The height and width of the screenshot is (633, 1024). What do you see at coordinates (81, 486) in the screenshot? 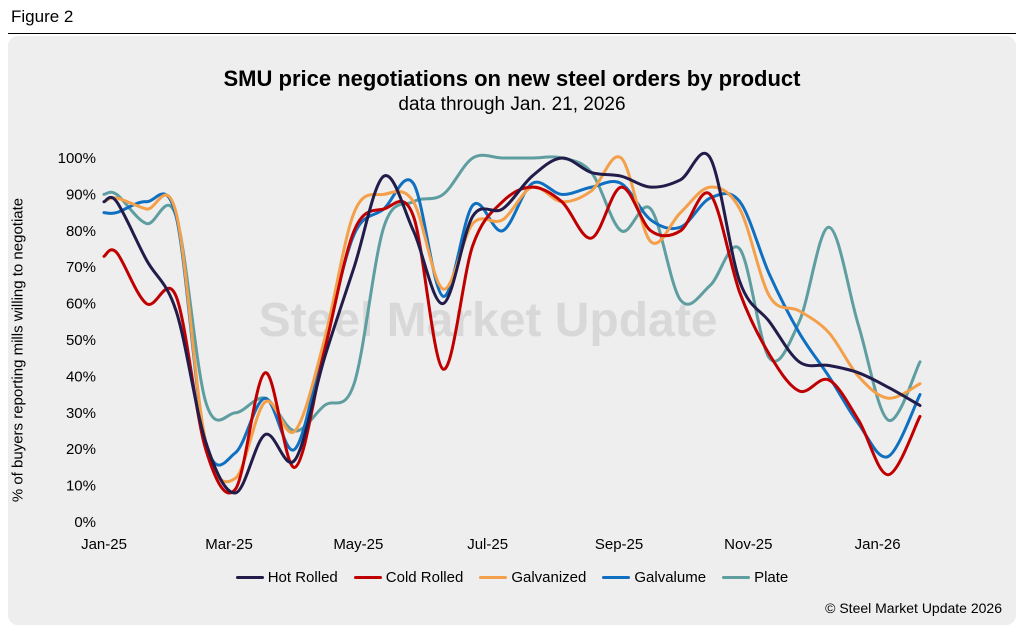
I see `y-tick-label: 10%` at bounding box center [81, 486].